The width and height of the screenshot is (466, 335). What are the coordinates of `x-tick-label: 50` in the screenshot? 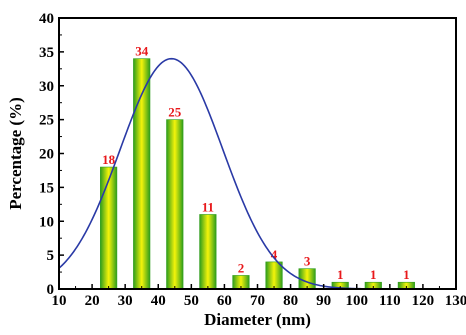 It's located at (191, 301).